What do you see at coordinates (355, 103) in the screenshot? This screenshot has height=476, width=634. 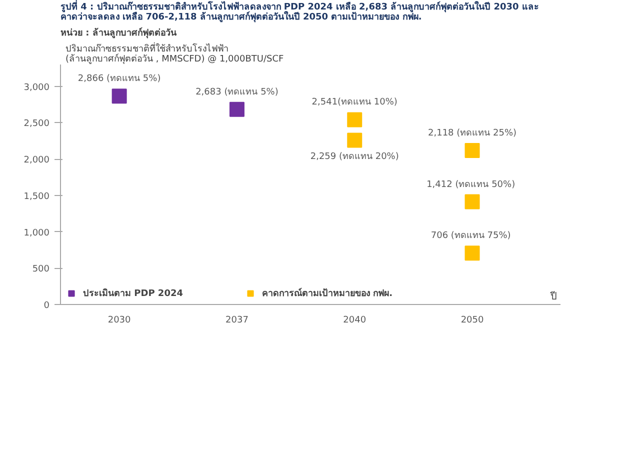 I see `data-label: 2,541(ทดแทน 10%)` at bounding box center [355, 103].